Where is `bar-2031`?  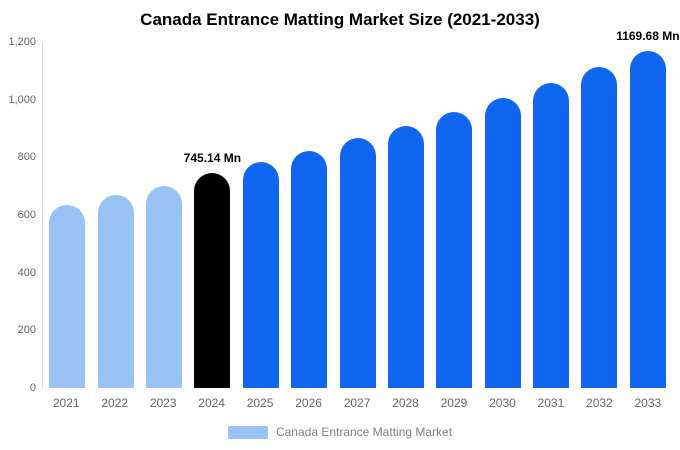 bar-2031 is located at coordinates (551, 235).